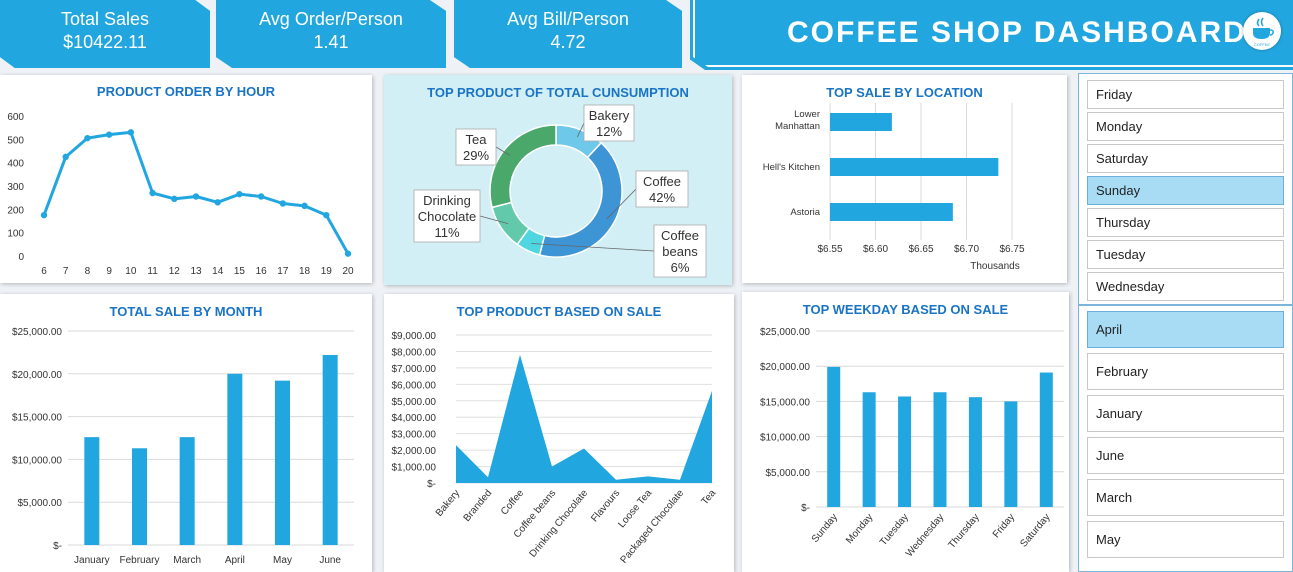  What do you see at coordinates (825, 528) in the screenshot?
I see `category-label: Sunday` at bounding box center [825, 528].